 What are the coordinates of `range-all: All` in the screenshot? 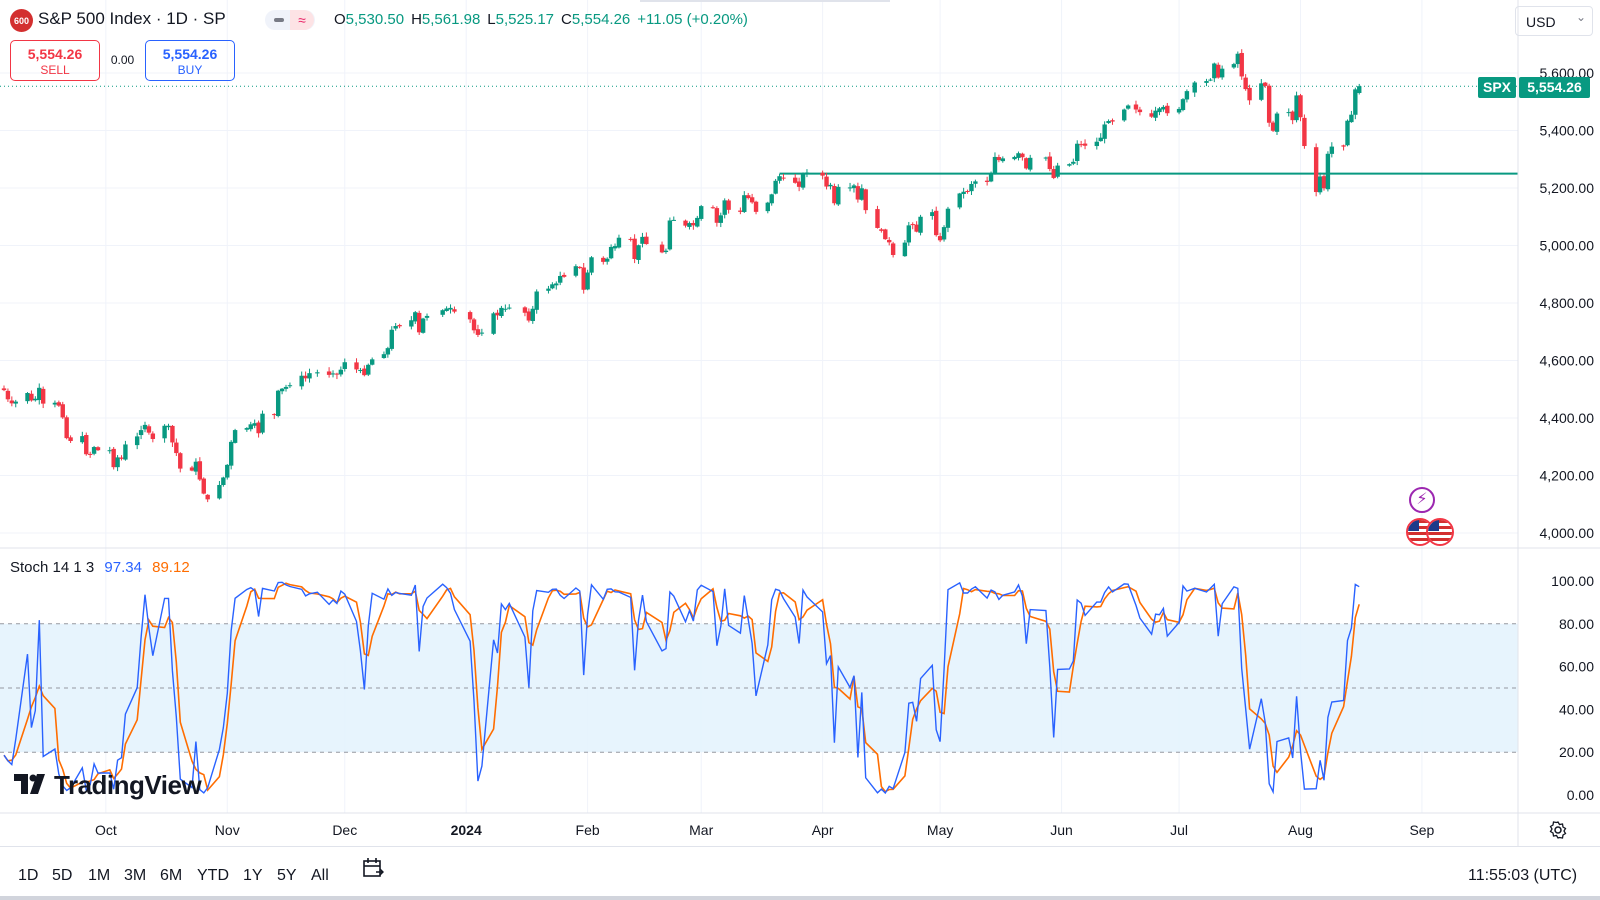 It's located at (320, 875).